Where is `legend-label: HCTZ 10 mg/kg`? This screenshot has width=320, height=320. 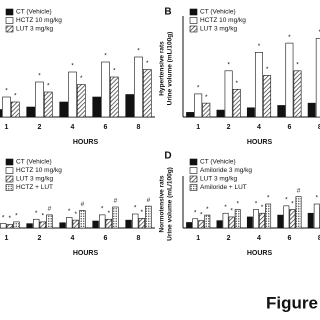 legend-label: HCTZ 10 mg/kg is located at coordinates (223, 20).